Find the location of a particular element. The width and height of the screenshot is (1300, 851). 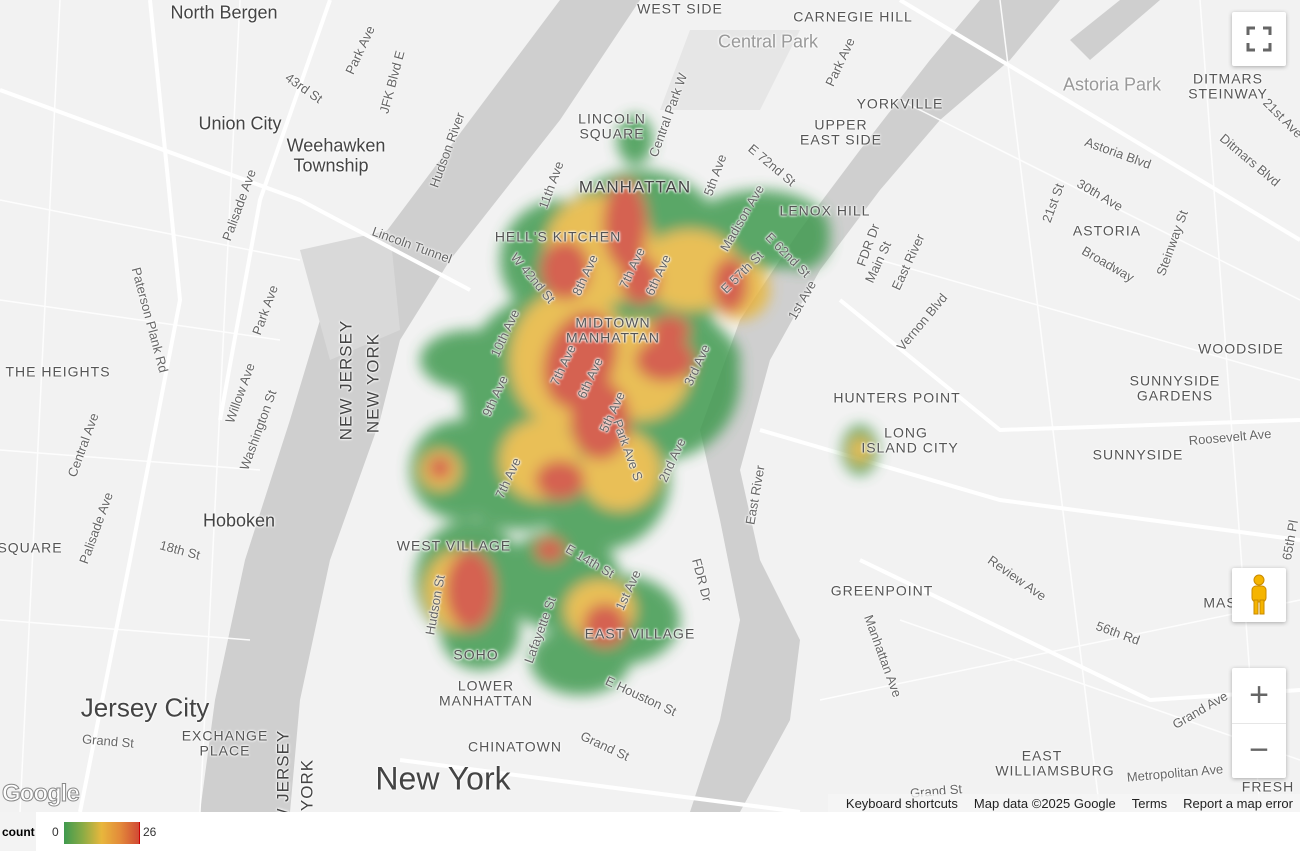

legend-max: 26 is located at coordinates (150, 832).